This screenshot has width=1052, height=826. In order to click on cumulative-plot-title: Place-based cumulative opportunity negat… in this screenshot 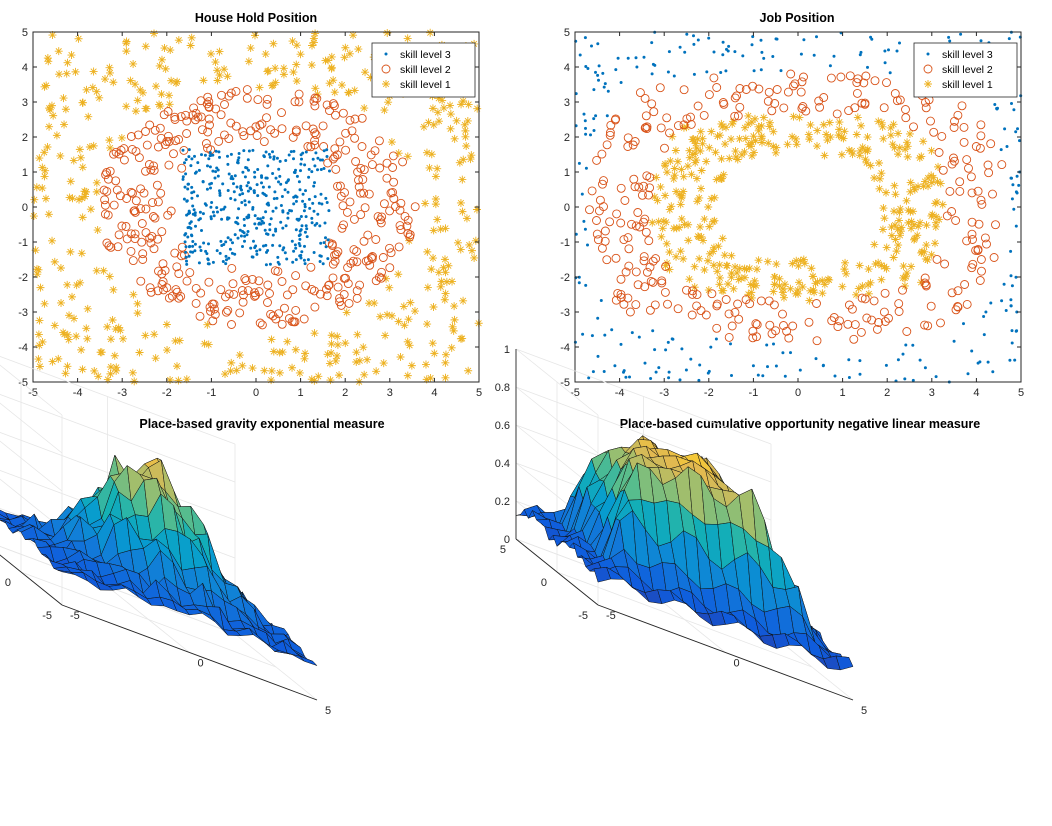, I will do `click(800, 424)`.